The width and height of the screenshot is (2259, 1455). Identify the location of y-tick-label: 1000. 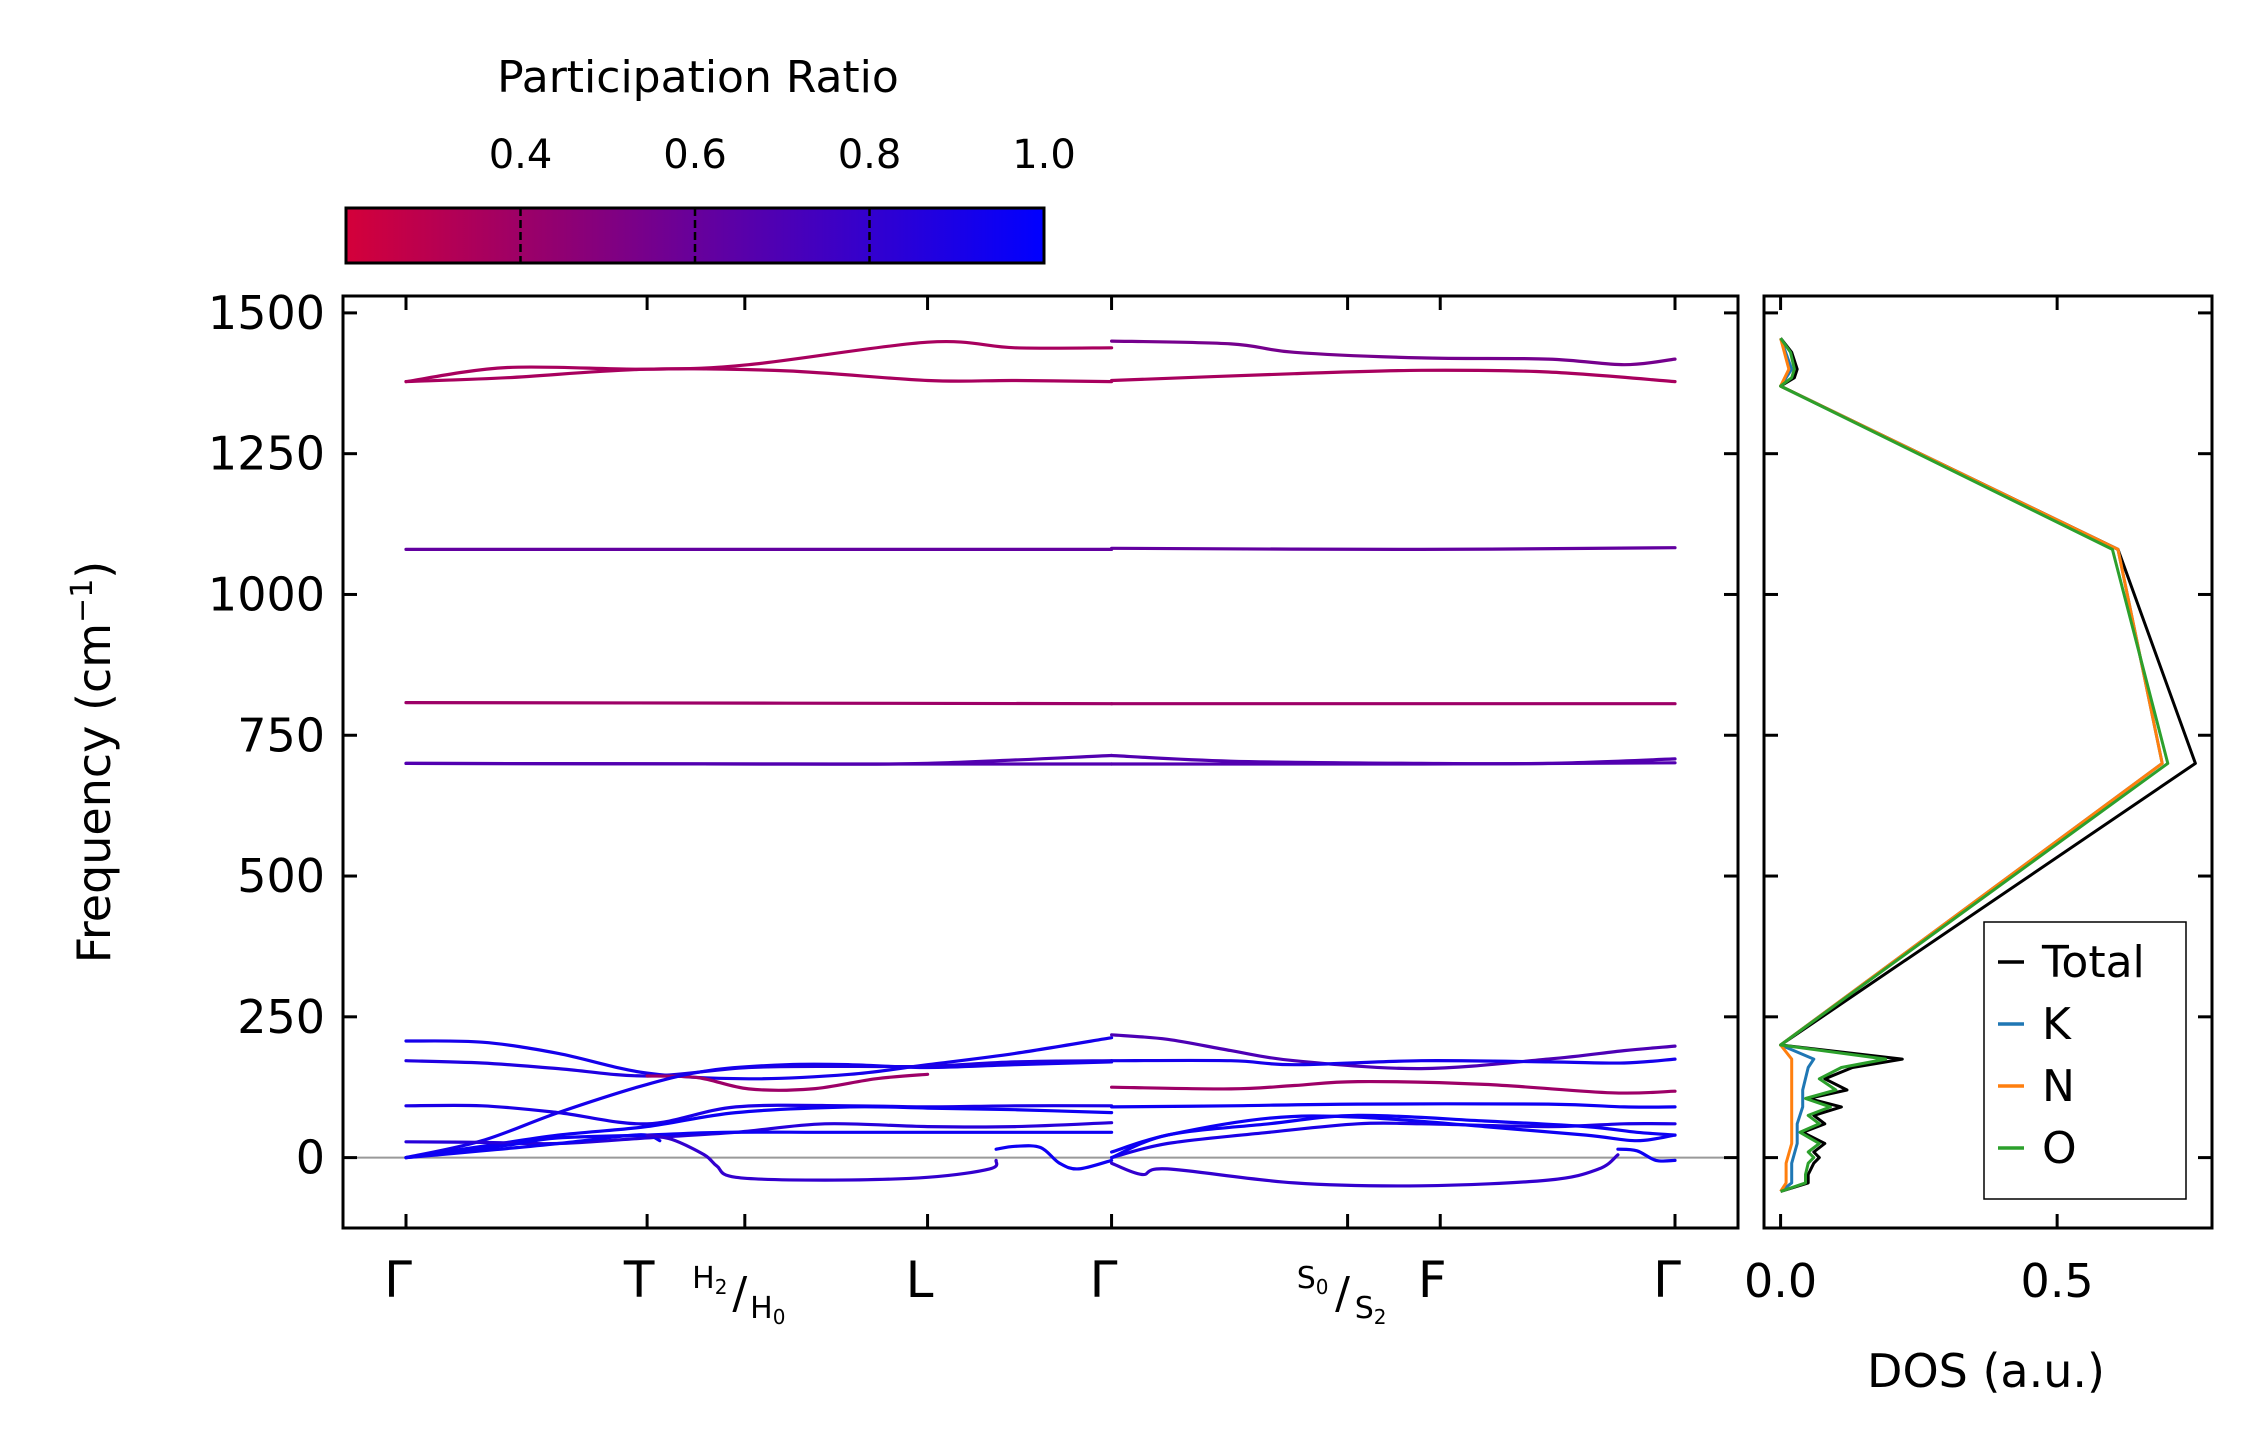
(266, 594).